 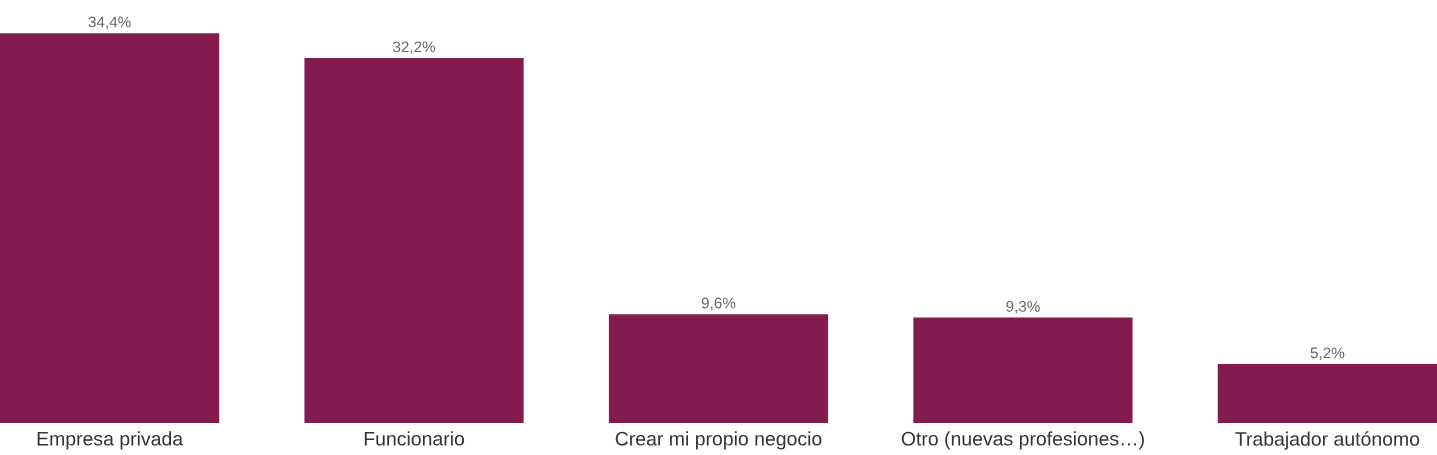 What do you see at coordinates (718, 304) in the screenshot?
I see `data-label: 9,6%` at bounding box center [718, 304].